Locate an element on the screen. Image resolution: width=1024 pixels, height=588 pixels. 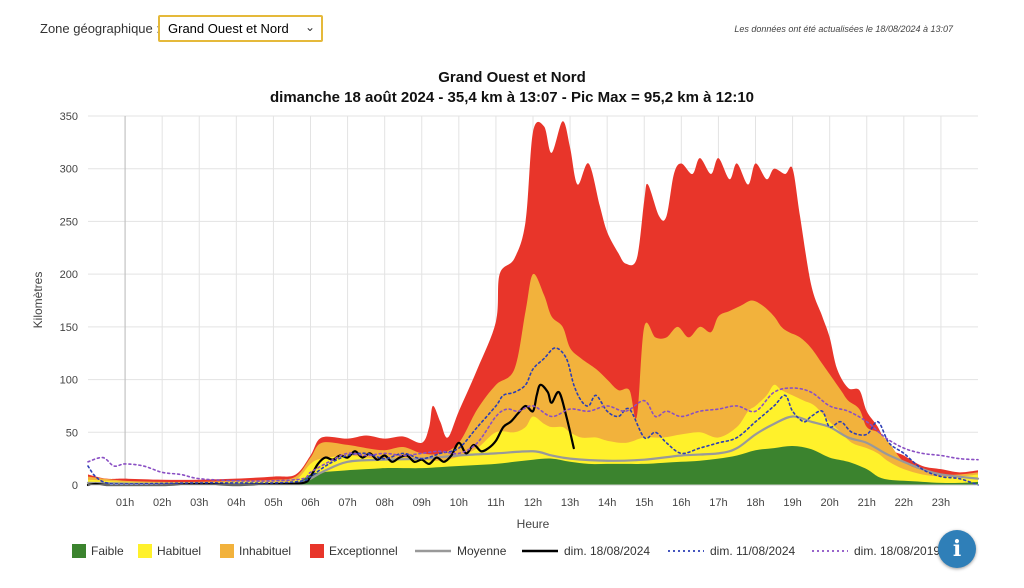
zone-select-value: Grand Ouest et Nord is located at coordinates (228, 28).